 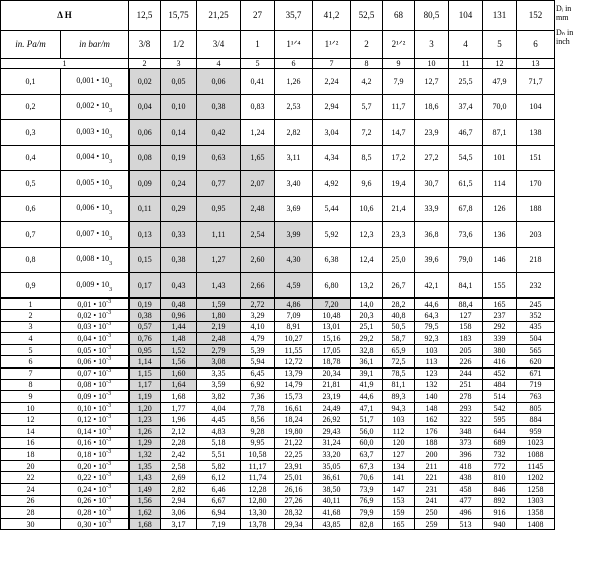 I want to click on value-cell: 29,2, so click(x=366, y=338).